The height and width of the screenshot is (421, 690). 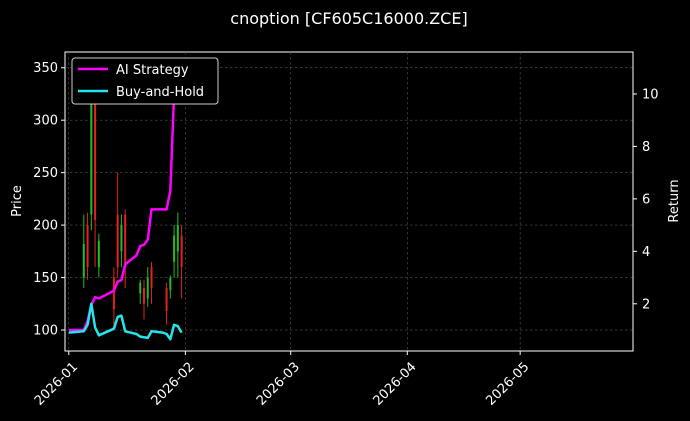 I want to click on return-lines, so click(x=125, y=204).